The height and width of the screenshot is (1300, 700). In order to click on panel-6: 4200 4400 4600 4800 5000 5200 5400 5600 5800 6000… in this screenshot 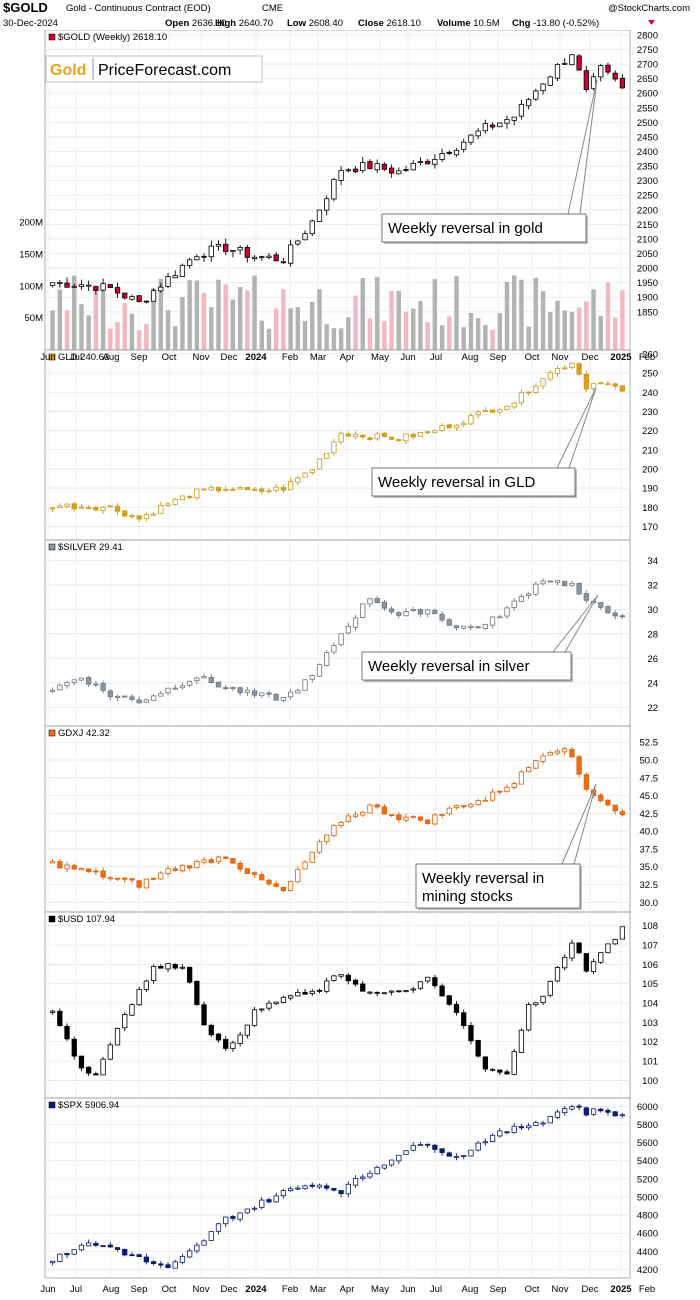, I will do `click(351, 1188)`.